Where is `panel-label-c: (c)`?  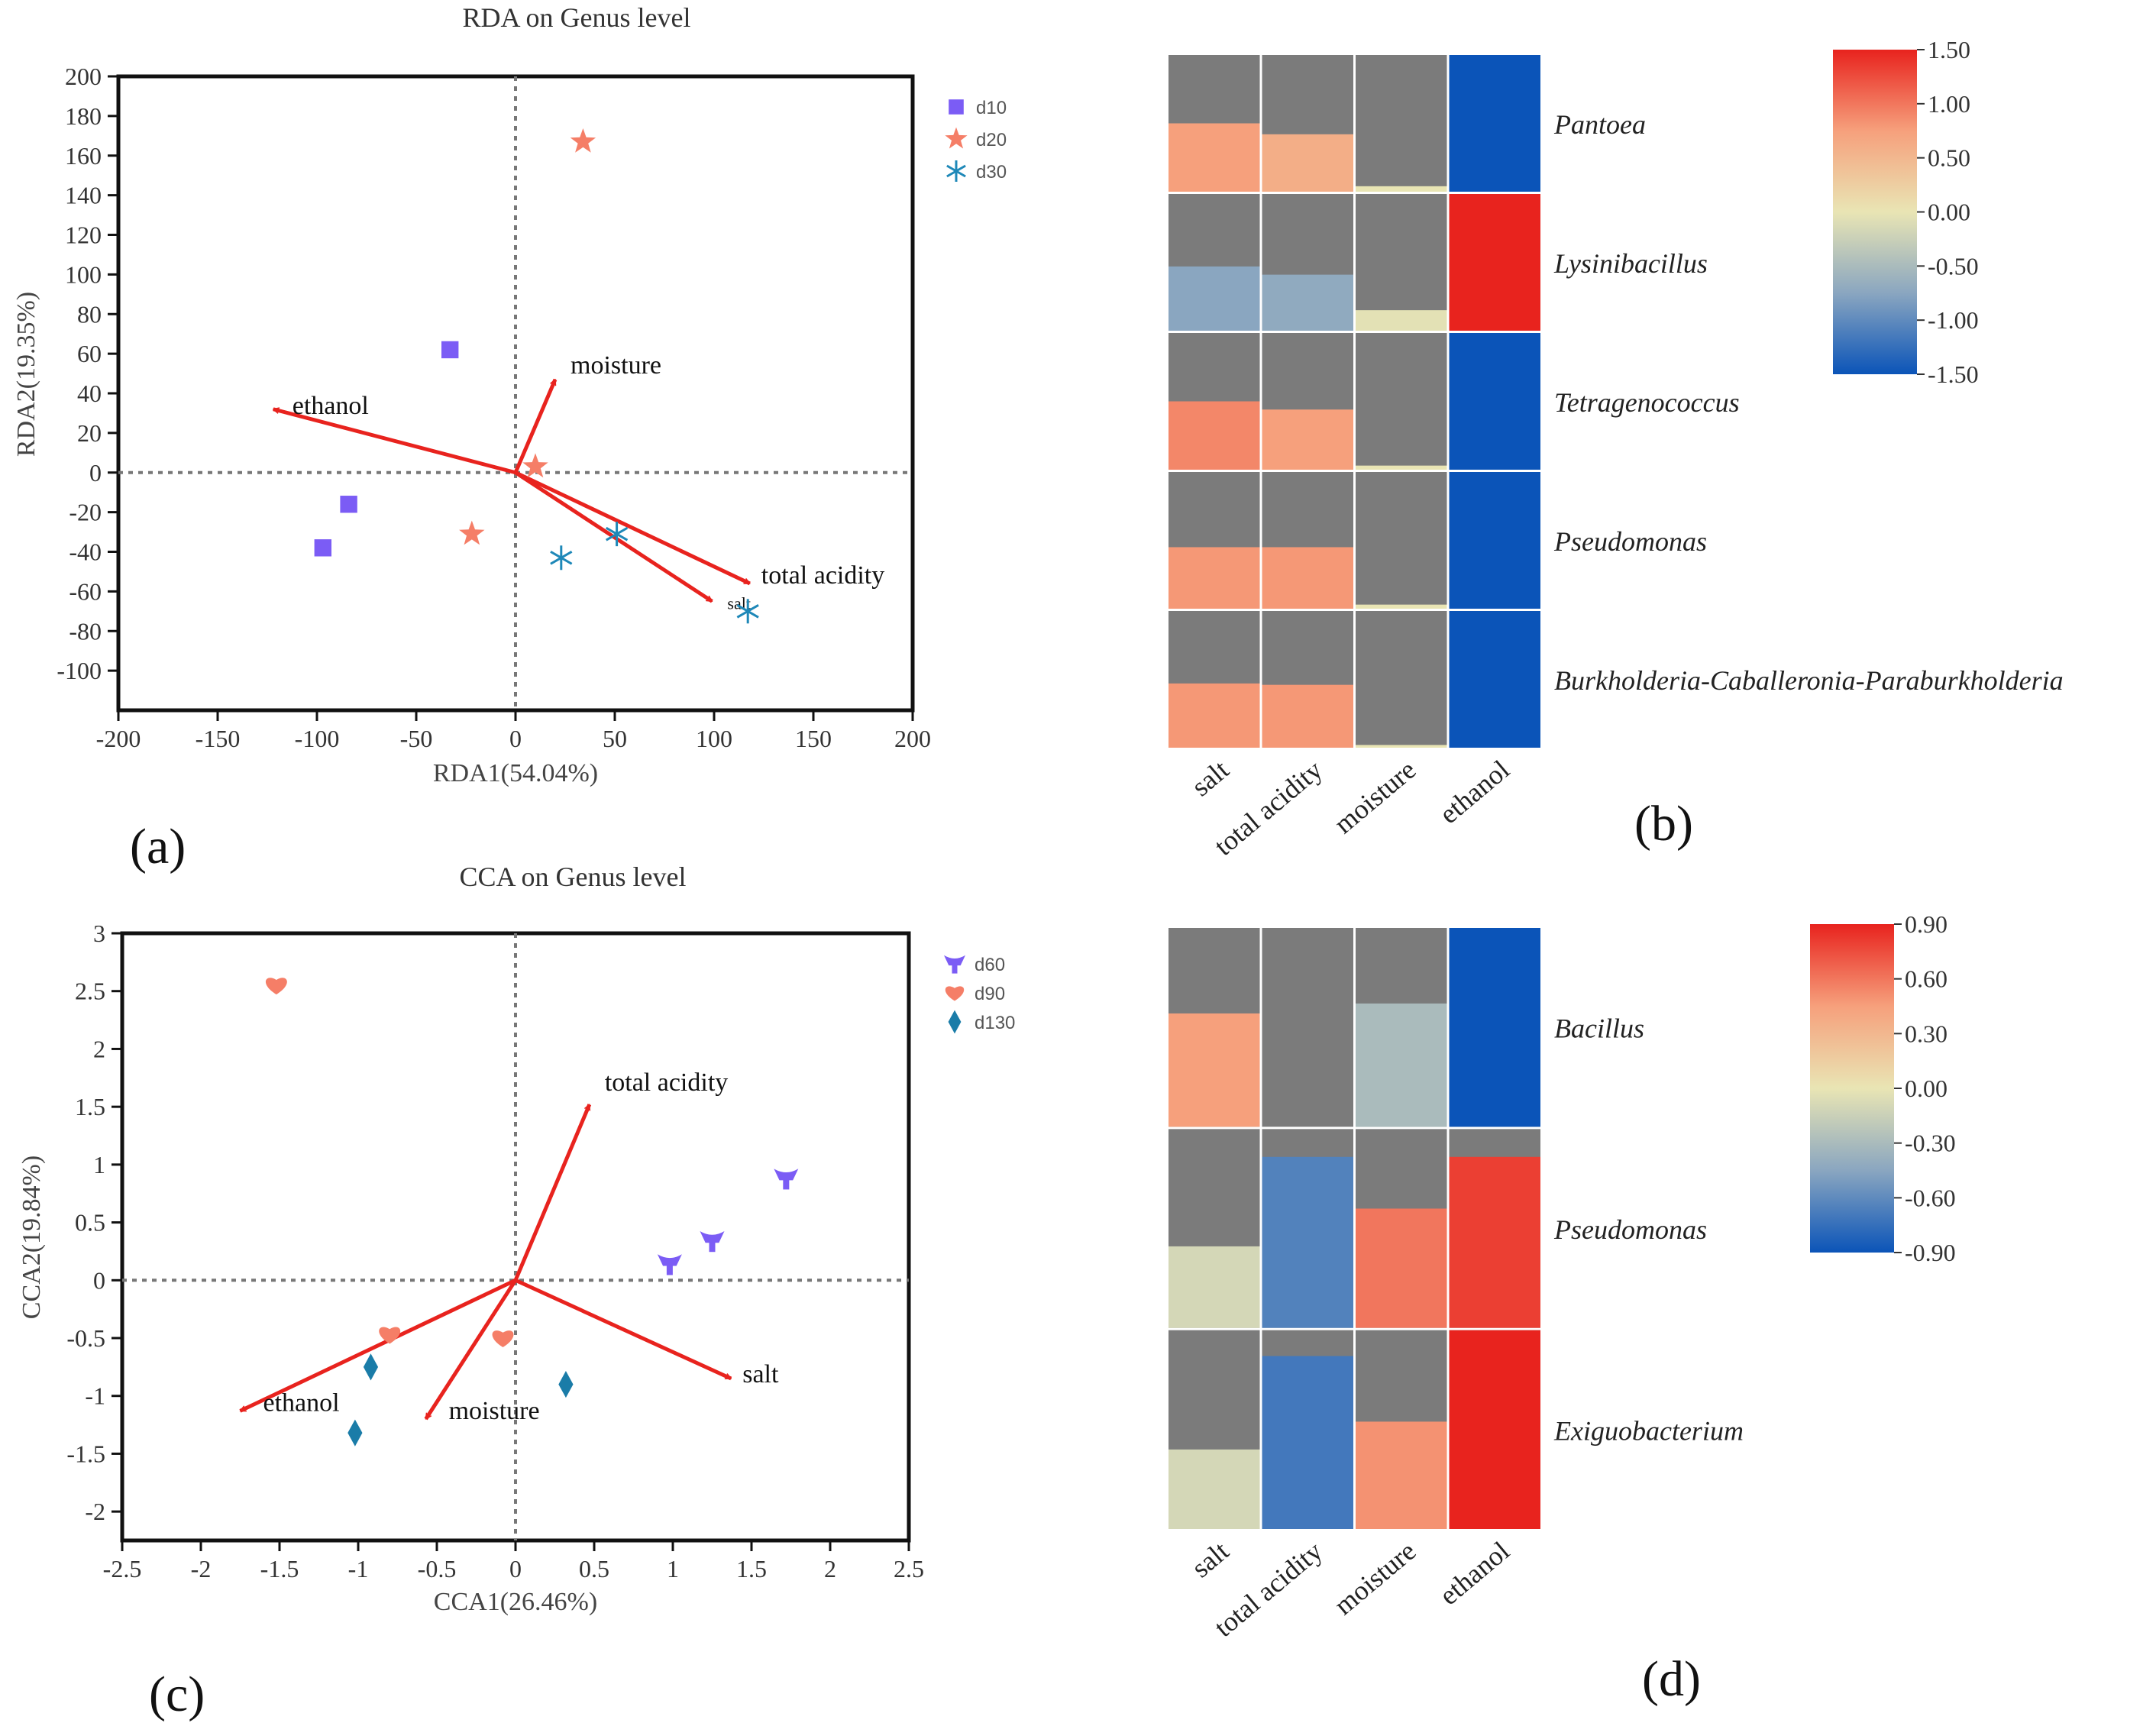 panel-label-c: (c) is located at coordinates (177, 1694).